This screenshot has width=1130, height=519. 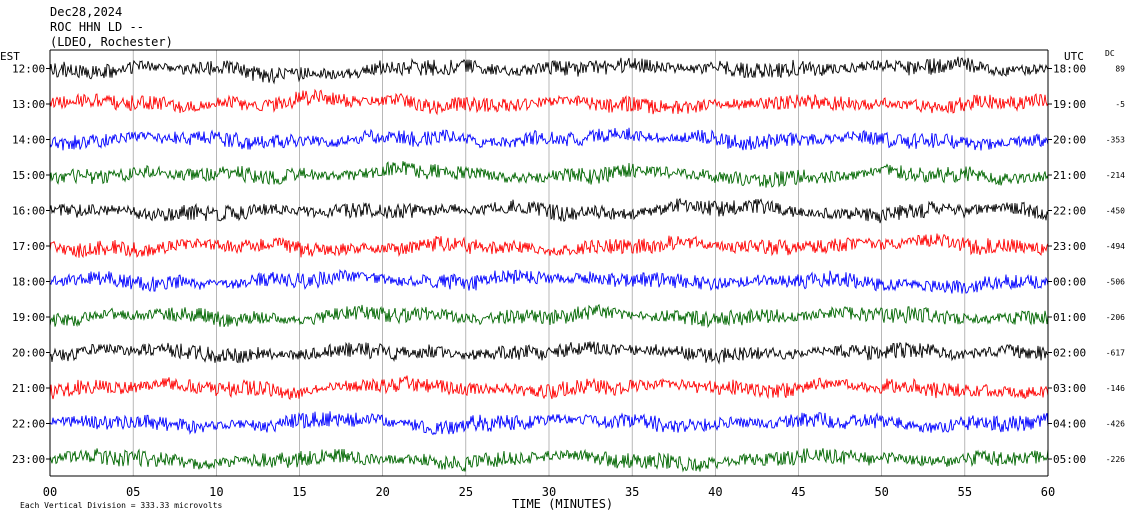 I want to click on chart-title-line-3: (LDEO, Rochester), so click(x=111, y=42).